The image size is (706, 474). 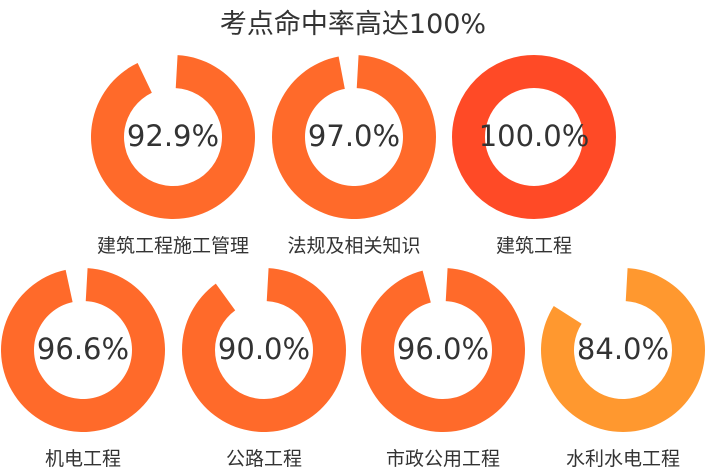 I want to click on donut-category-label: 市政公用工程, so click(x=443, y=459).